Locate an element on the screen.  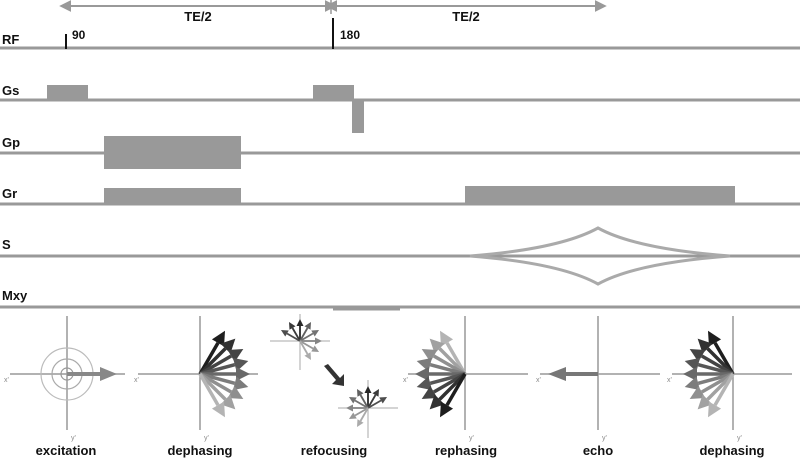
star1-spin-7-shaft is located at coordinates (304, 347).